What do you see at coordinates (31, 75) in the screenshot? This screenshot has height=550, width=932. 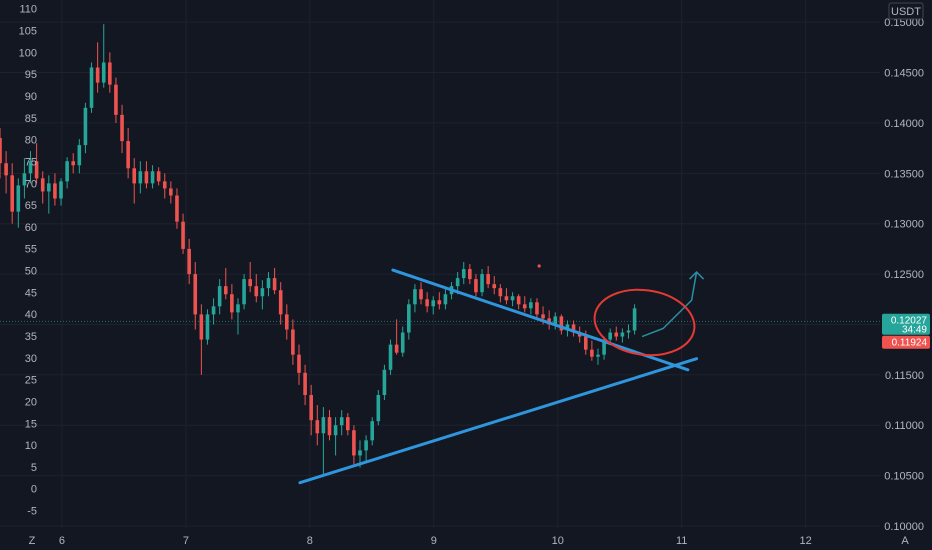 I see `left-tick-label: 95` at bounding box center [31, 75].